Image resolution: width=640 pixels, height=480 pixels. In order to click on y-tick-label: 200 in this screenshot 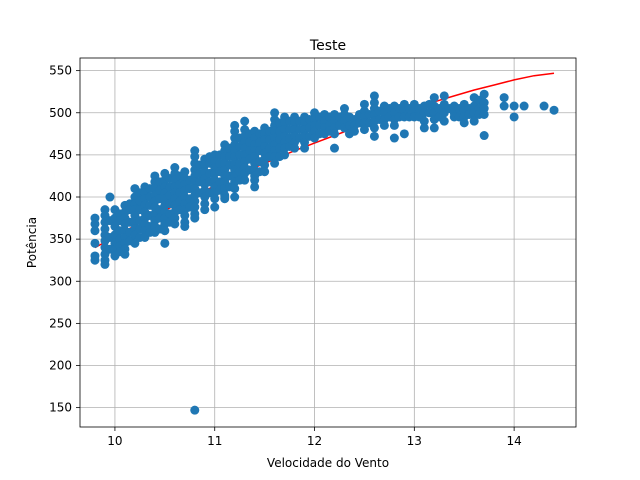, I will do `click(60, 366)`.